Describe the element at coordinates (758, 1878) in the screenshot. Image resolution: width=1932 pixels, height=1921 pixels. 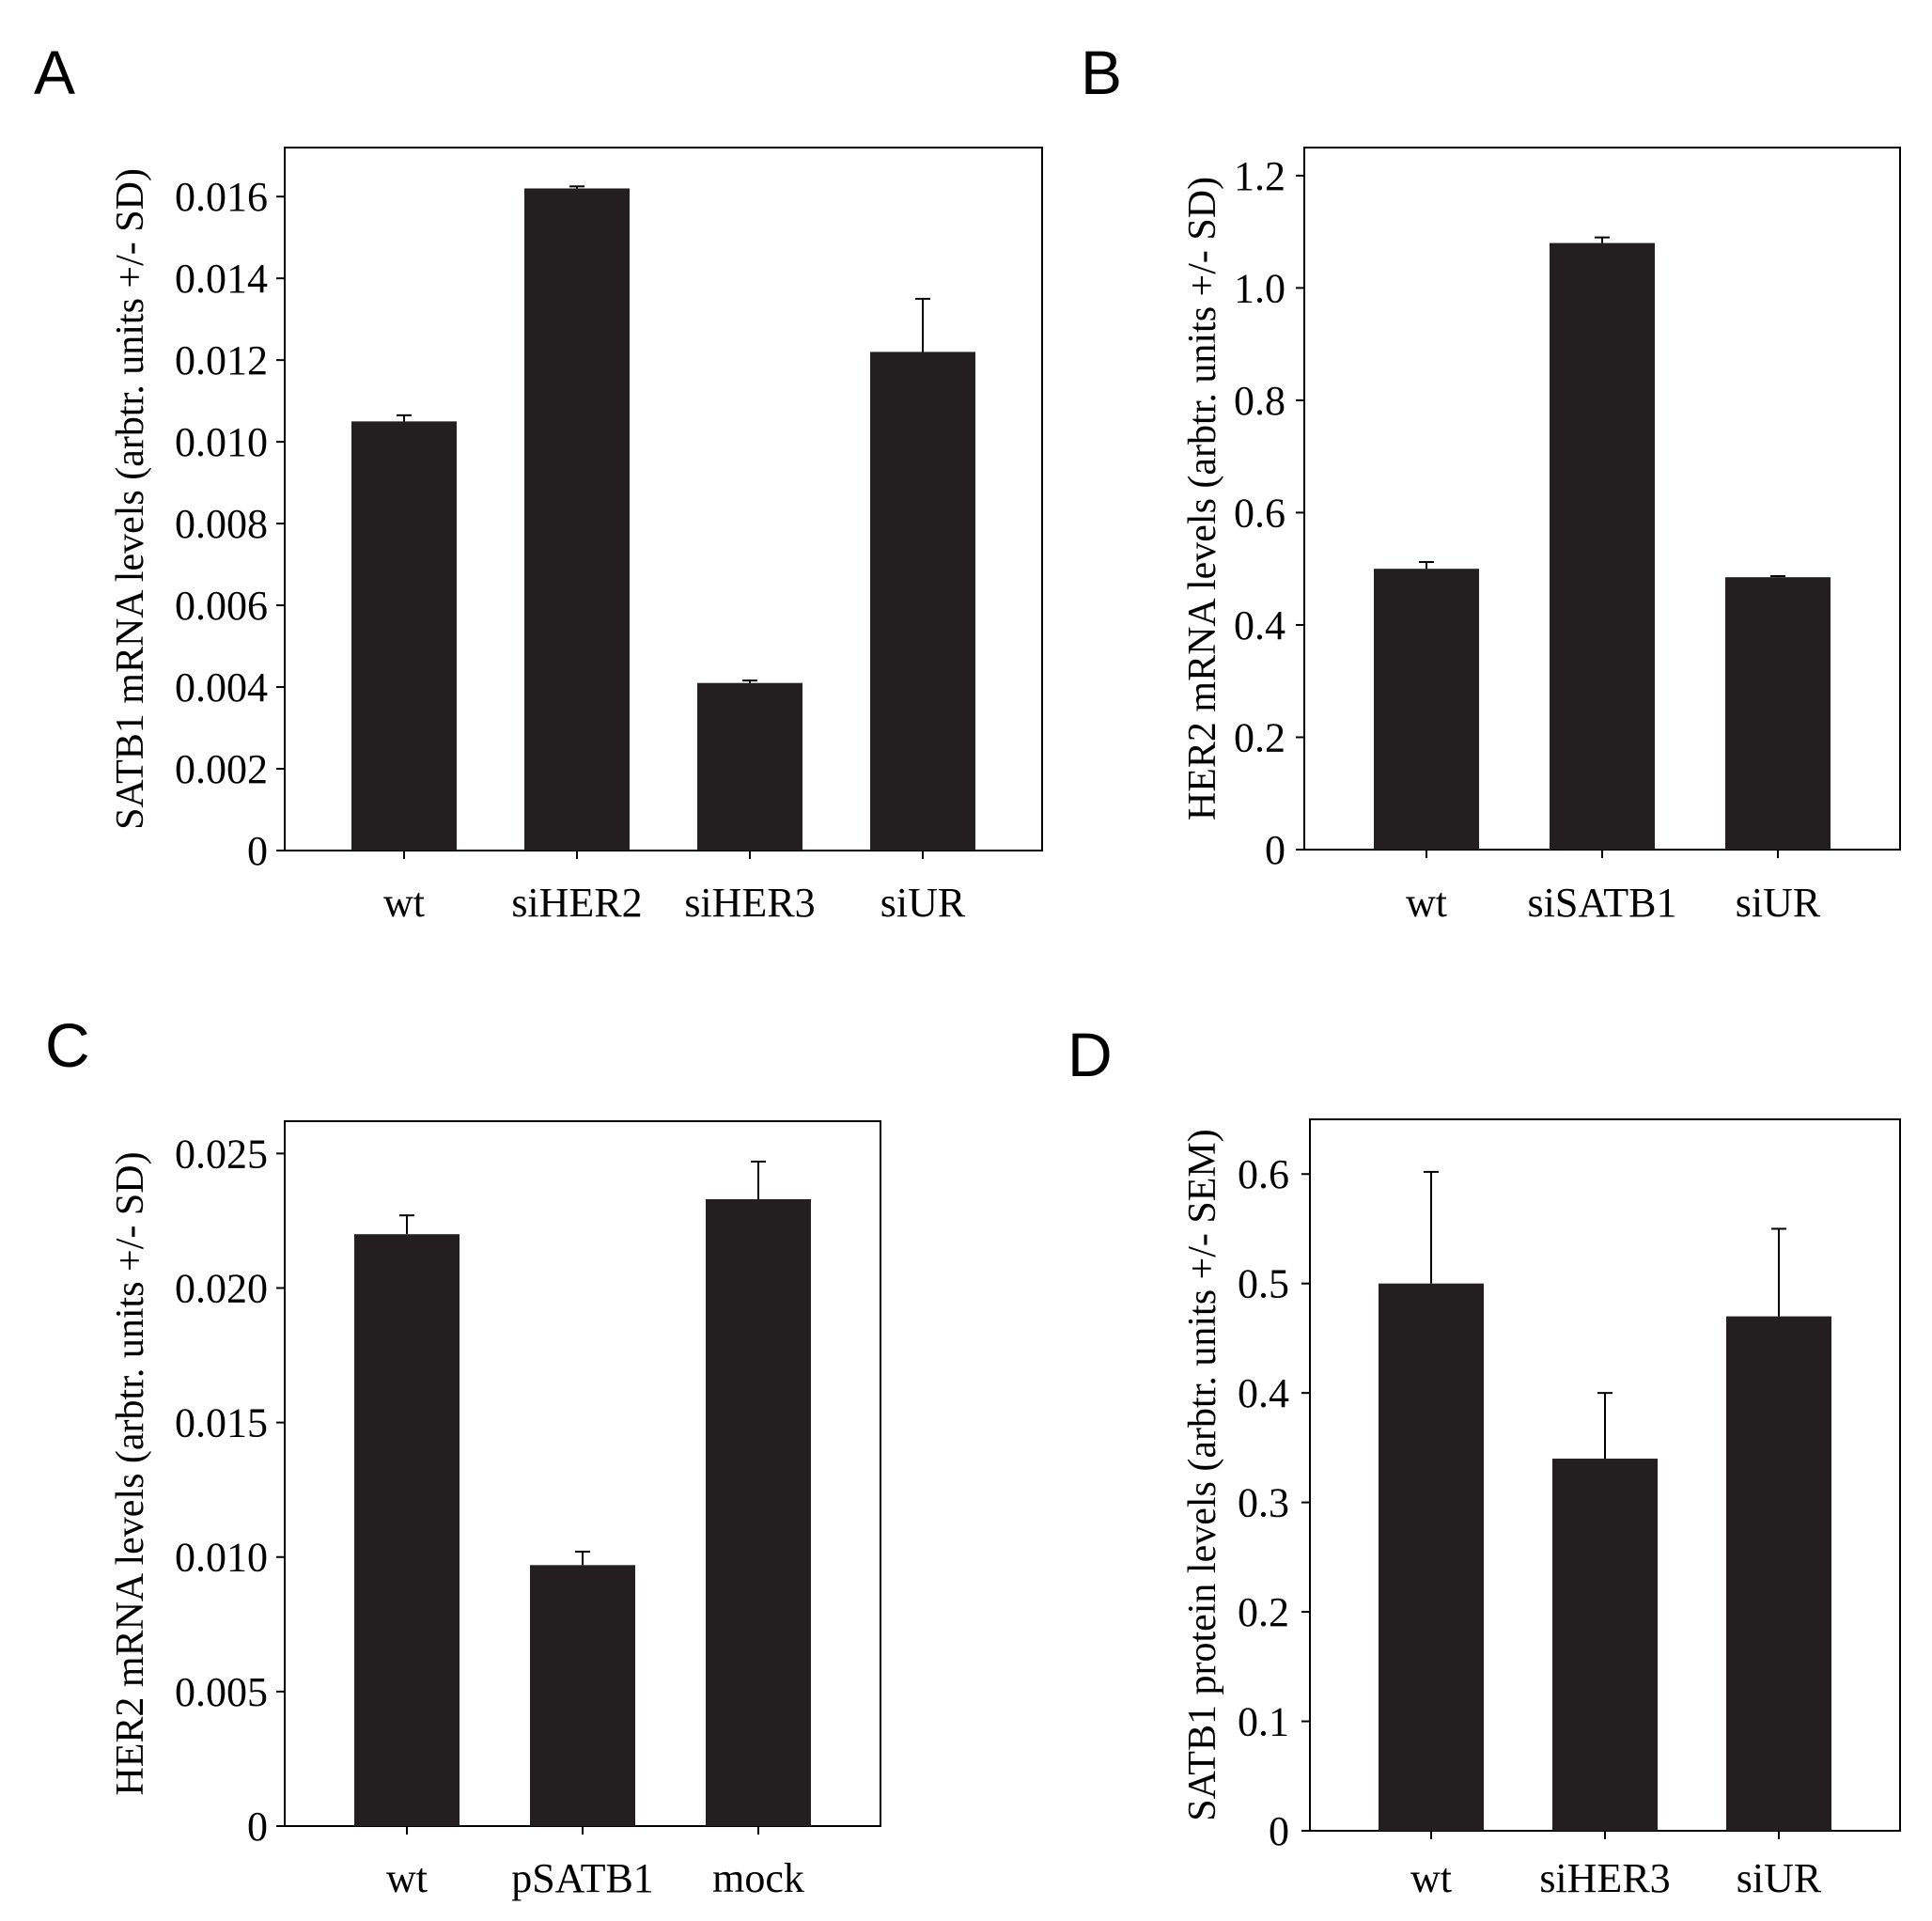
I see `category-label: mock` at that location.